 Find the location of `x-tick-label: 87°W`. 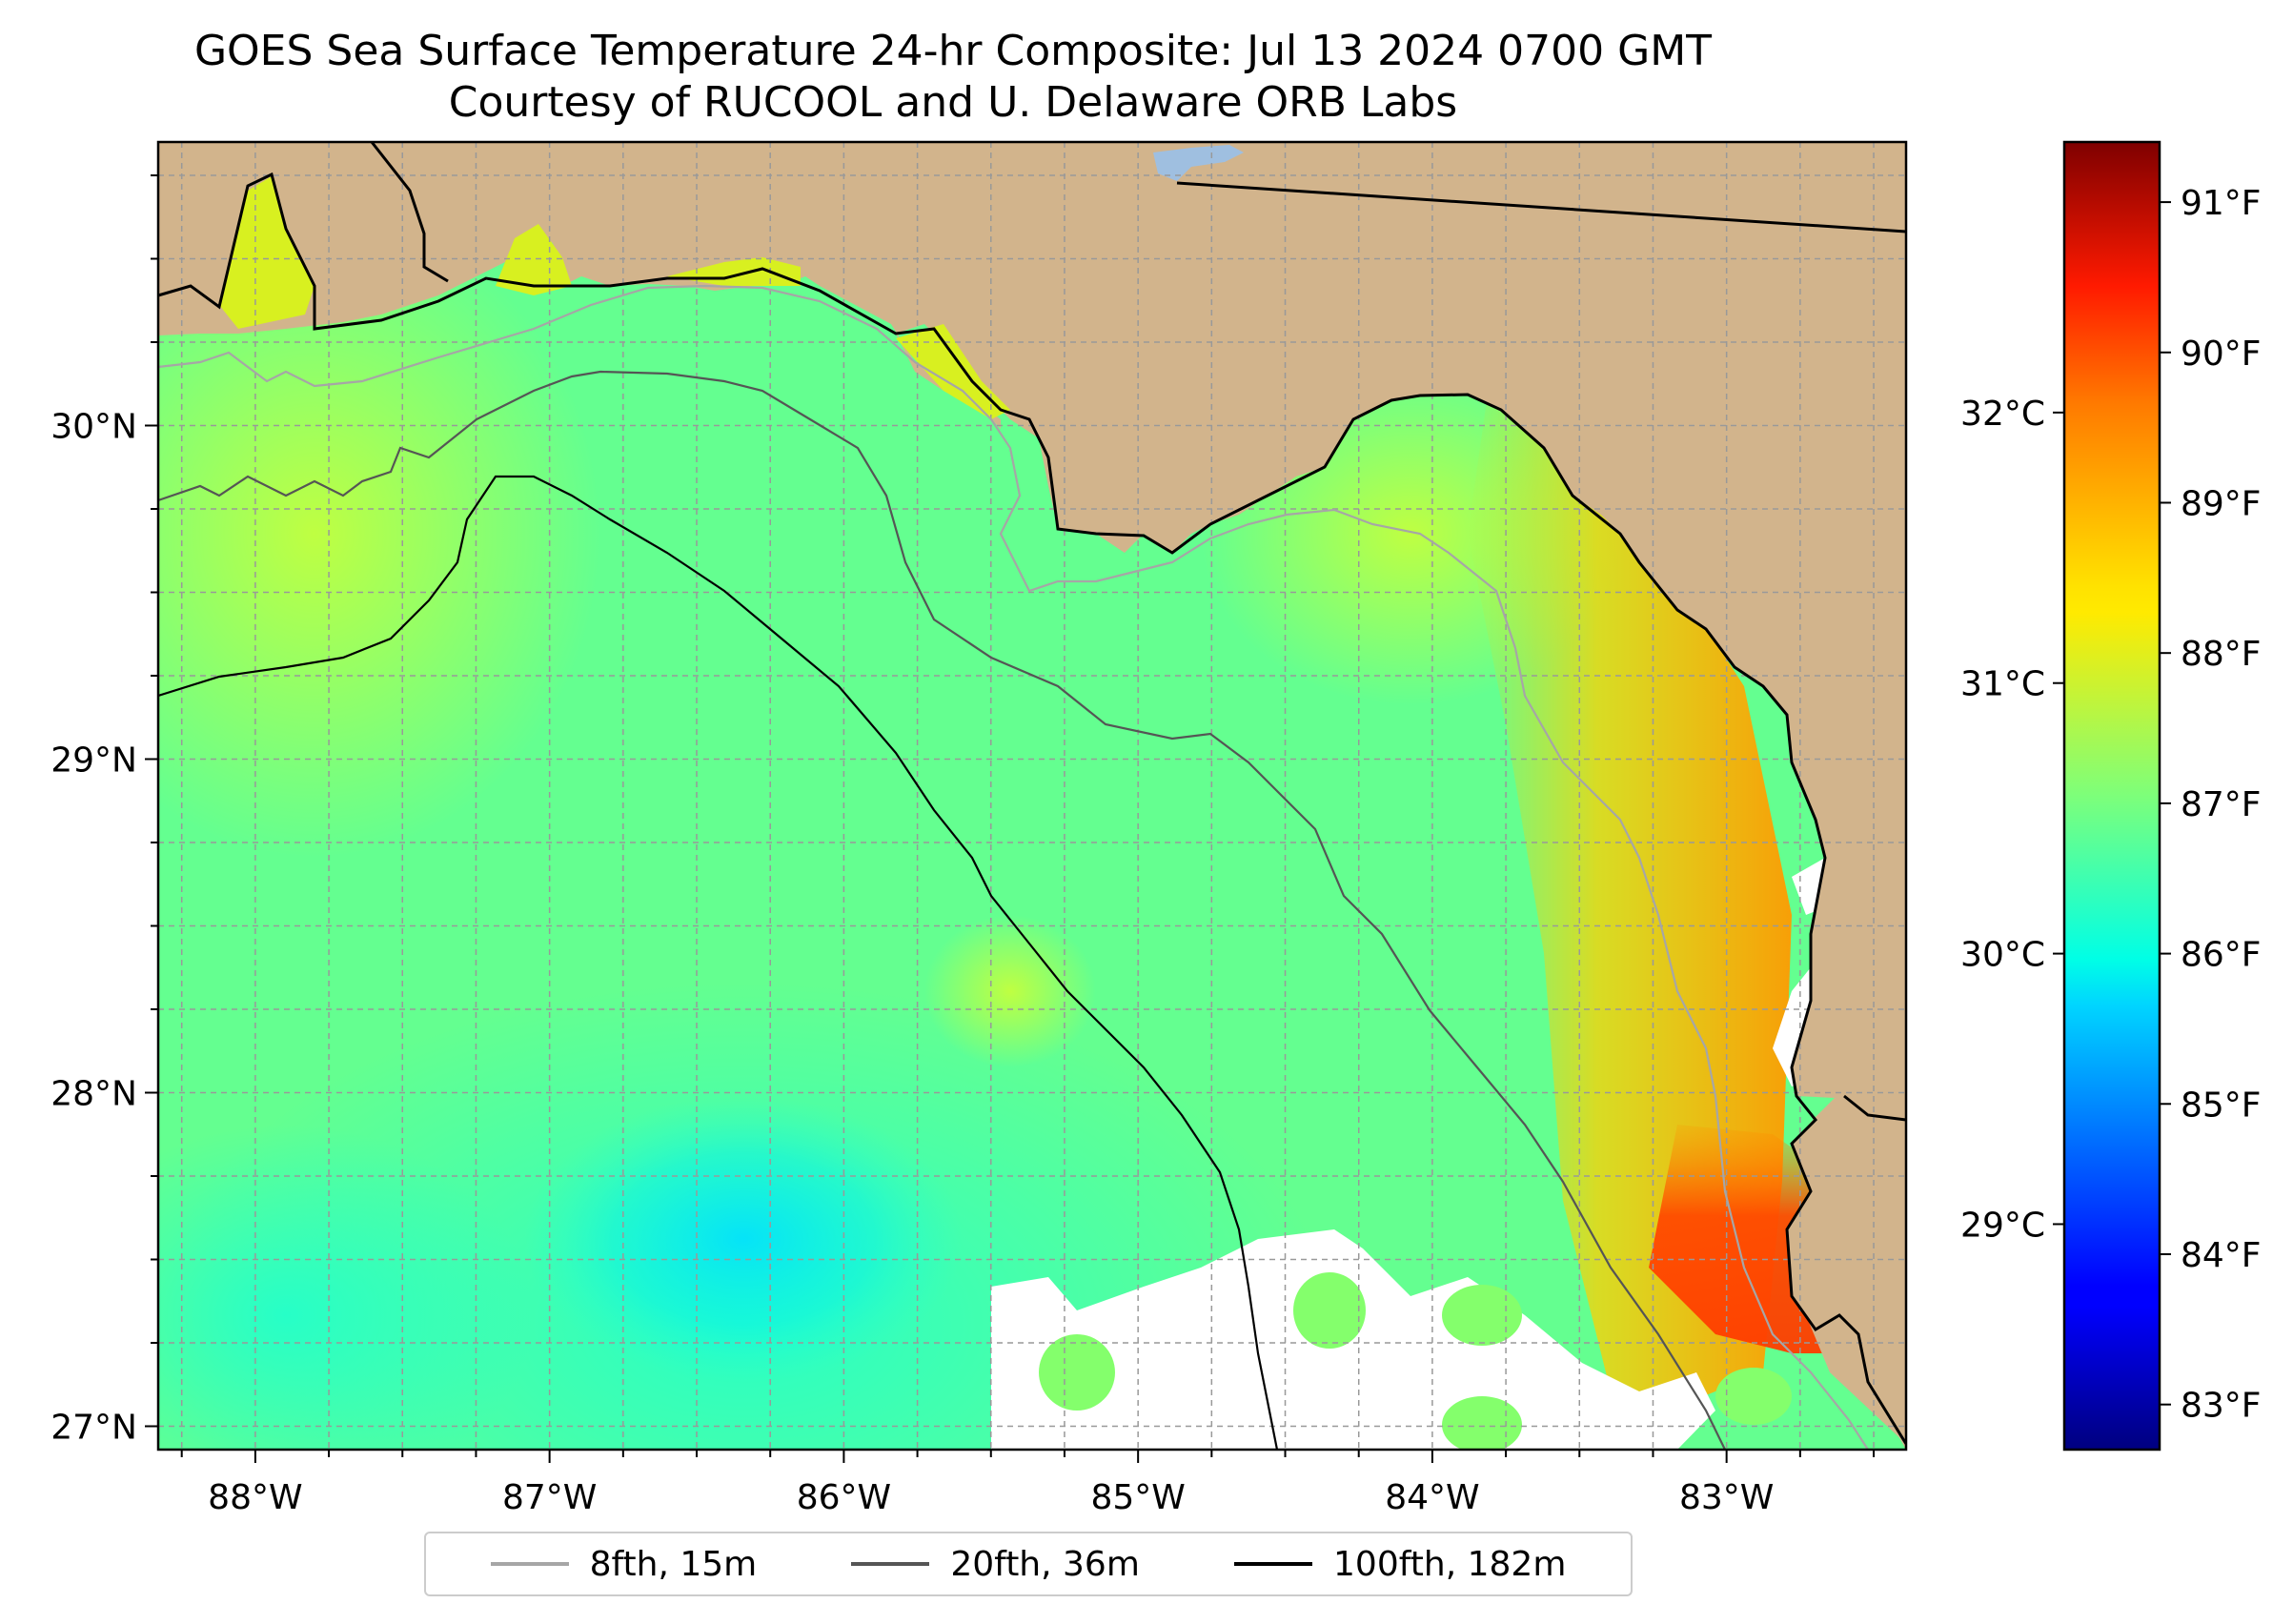

x-tick-label: 87°W is located at coordinates (549, 1497).